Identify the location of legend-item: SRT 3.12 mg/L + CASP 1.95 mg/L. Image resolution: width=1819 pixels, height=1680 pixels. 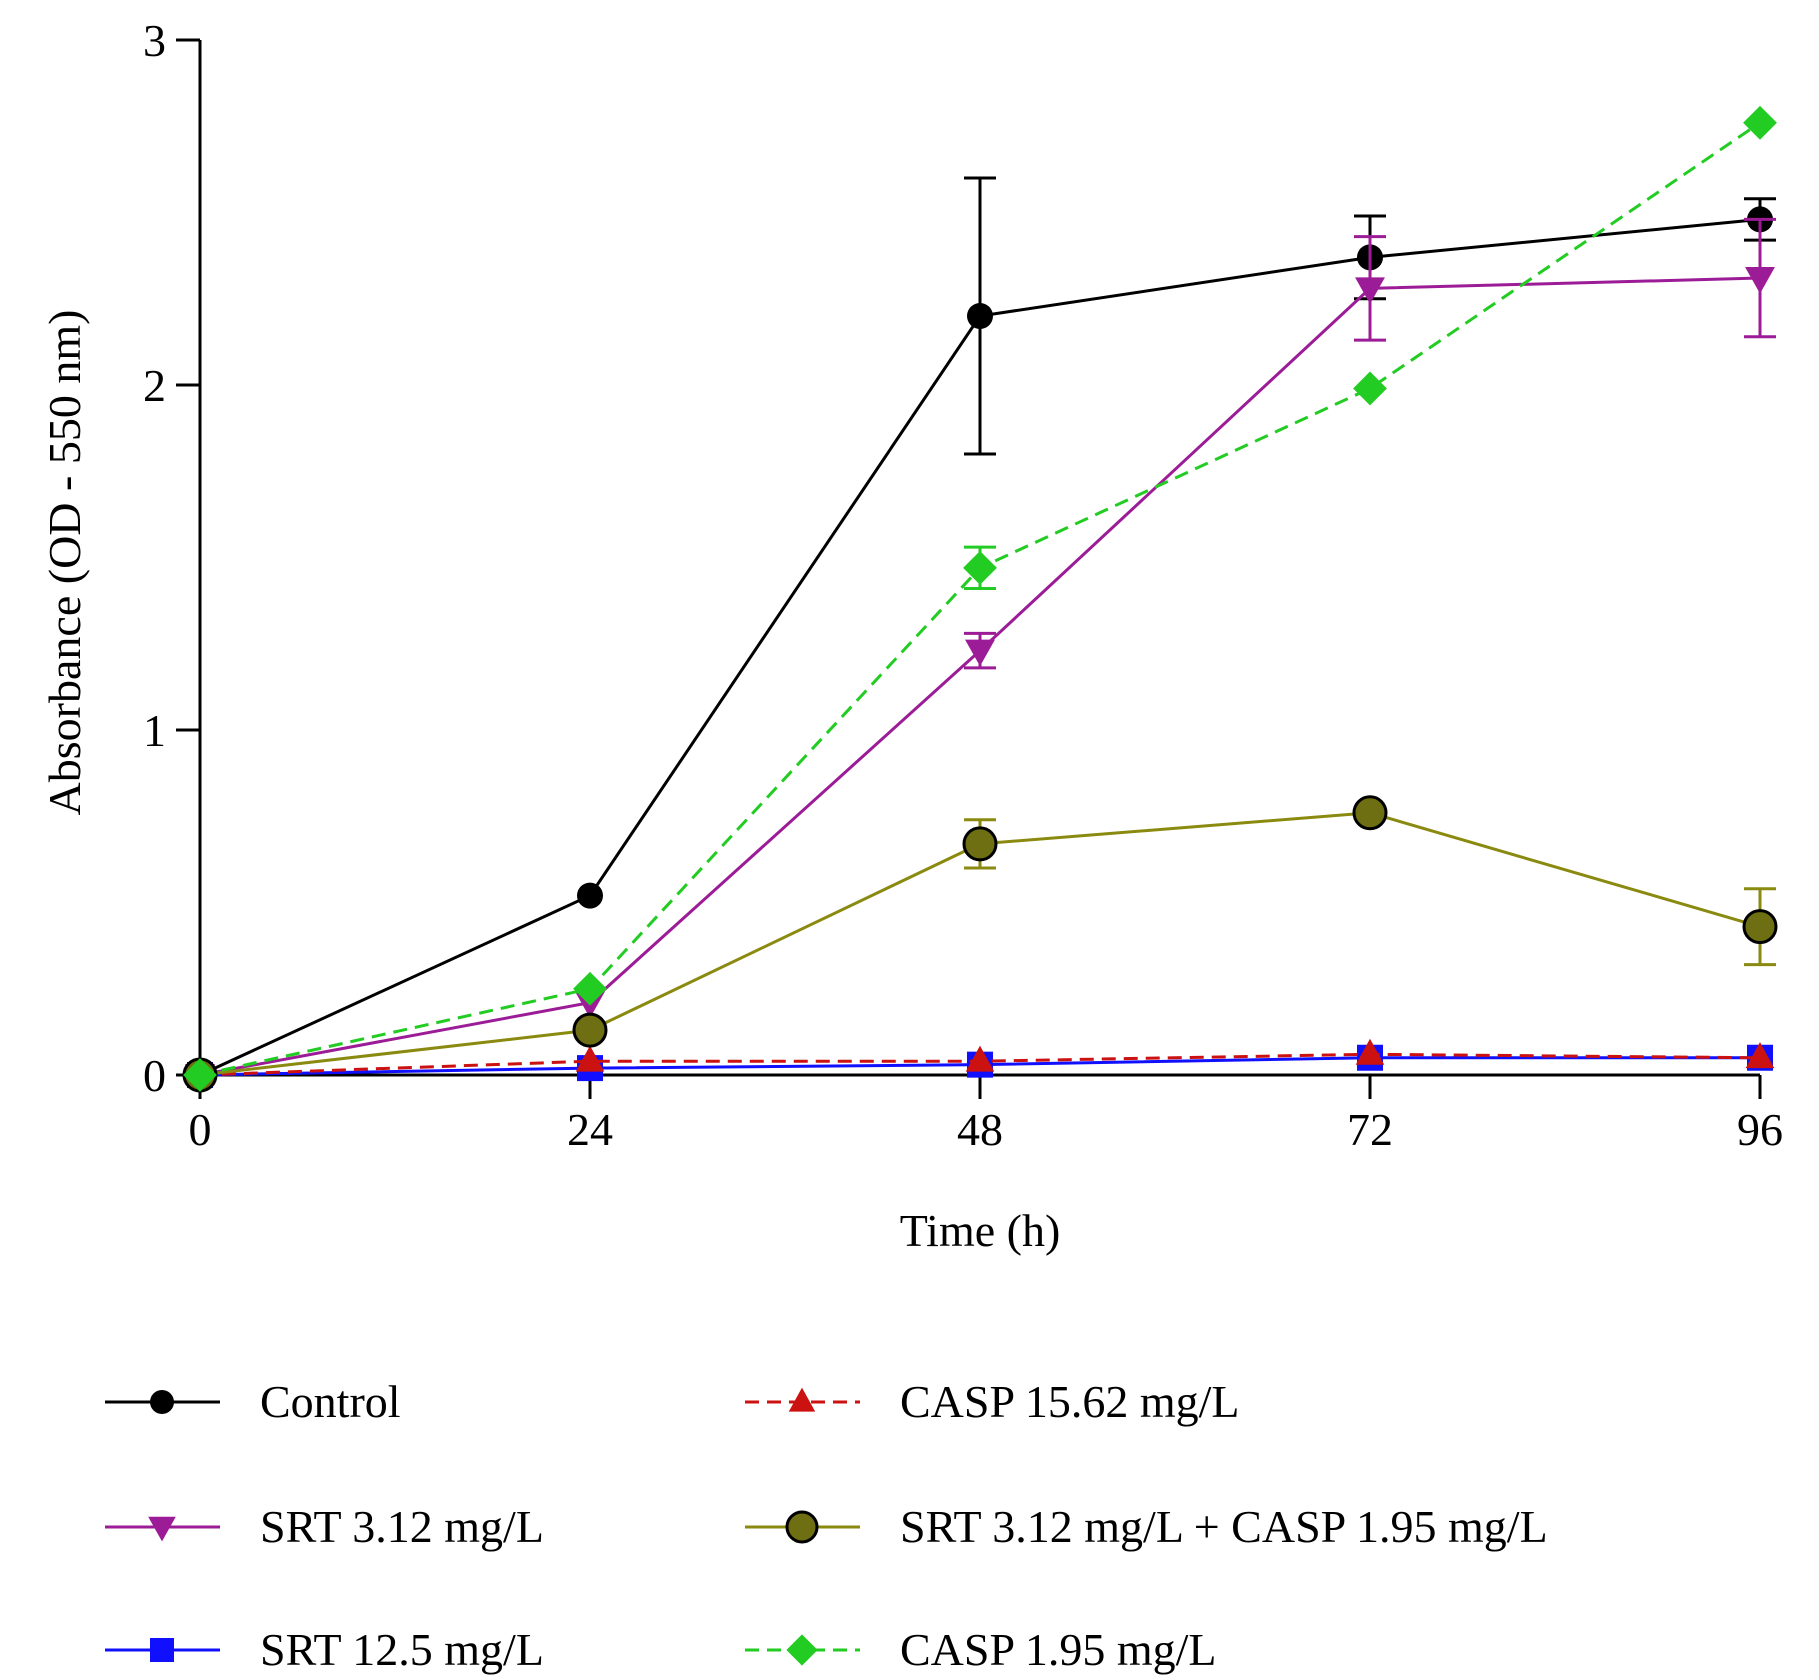
(1146, 1526).